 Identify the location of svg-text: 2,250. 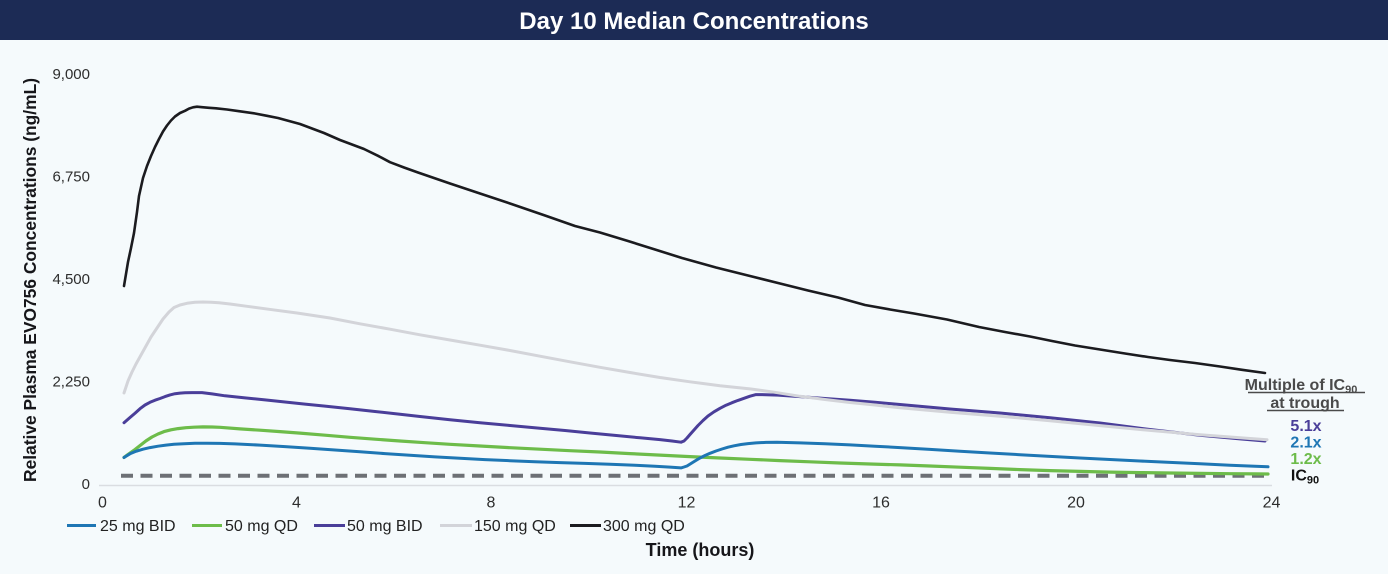
(71, 382).